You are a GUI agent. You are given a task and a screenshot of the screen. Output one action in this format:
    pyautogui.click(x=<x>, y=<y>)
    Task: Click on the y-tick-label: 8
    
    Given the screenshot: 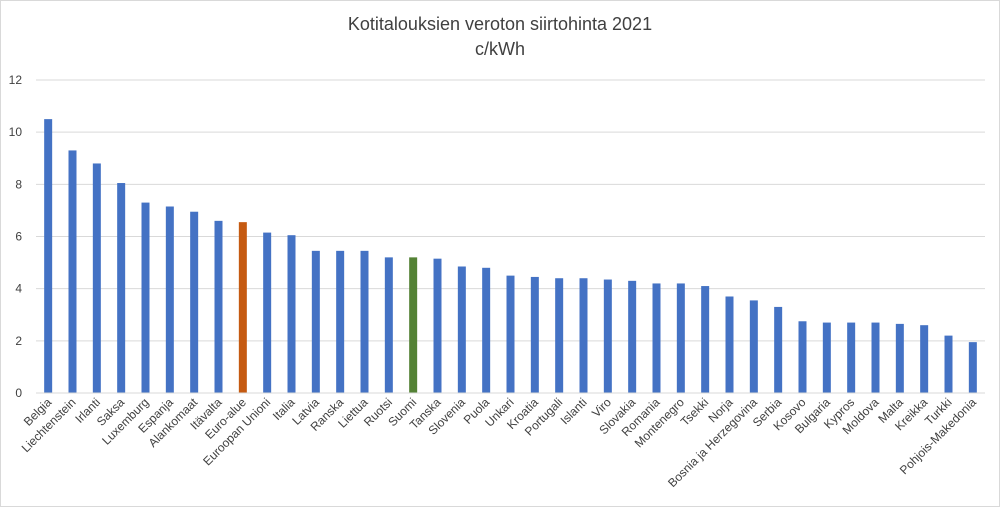 What is the action you would take?
    pyautogui.click(x=18, y=184)
    